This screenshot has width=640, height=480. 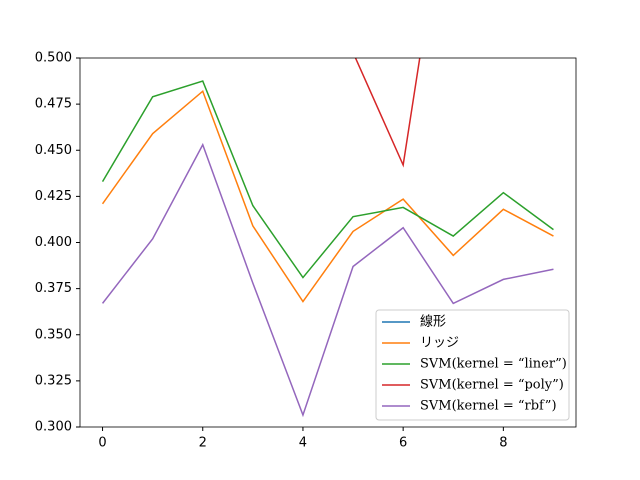 I want to click on series-line, so click(x=387, y=113).